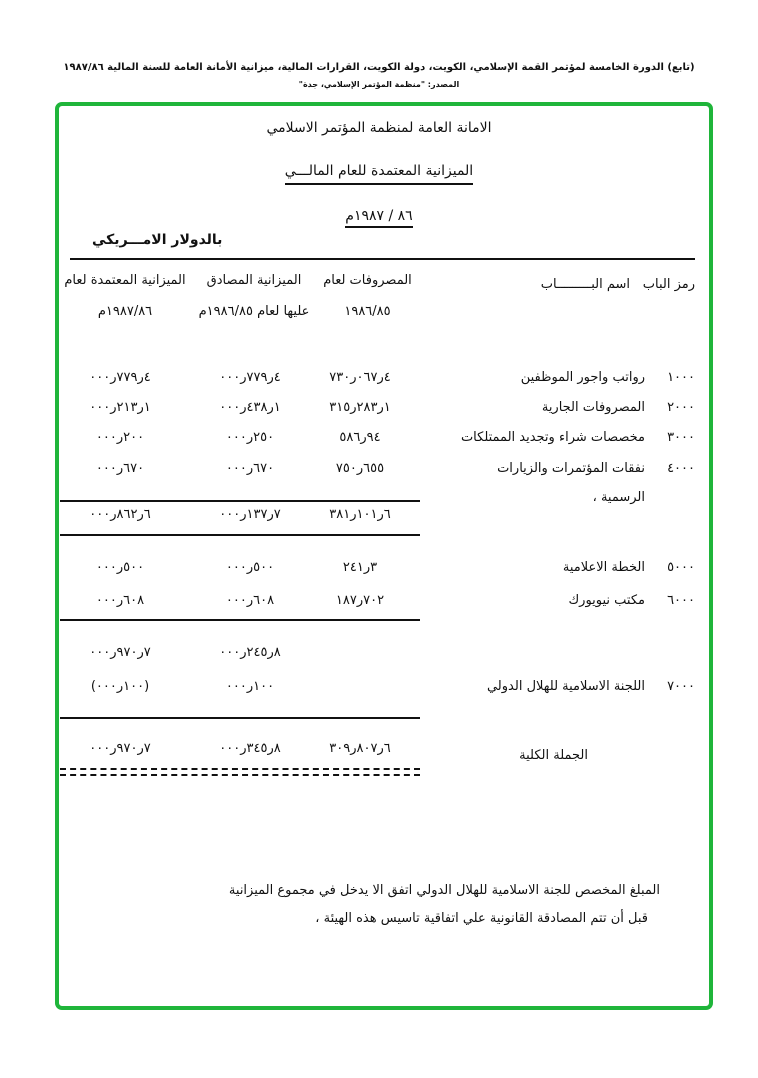 Image resolution: width=758 pixels, height=1078 pixels. What do you see at coordinates (240, 772) in the screenshot?
I see `double-rule` at bounding box center [240, 772].